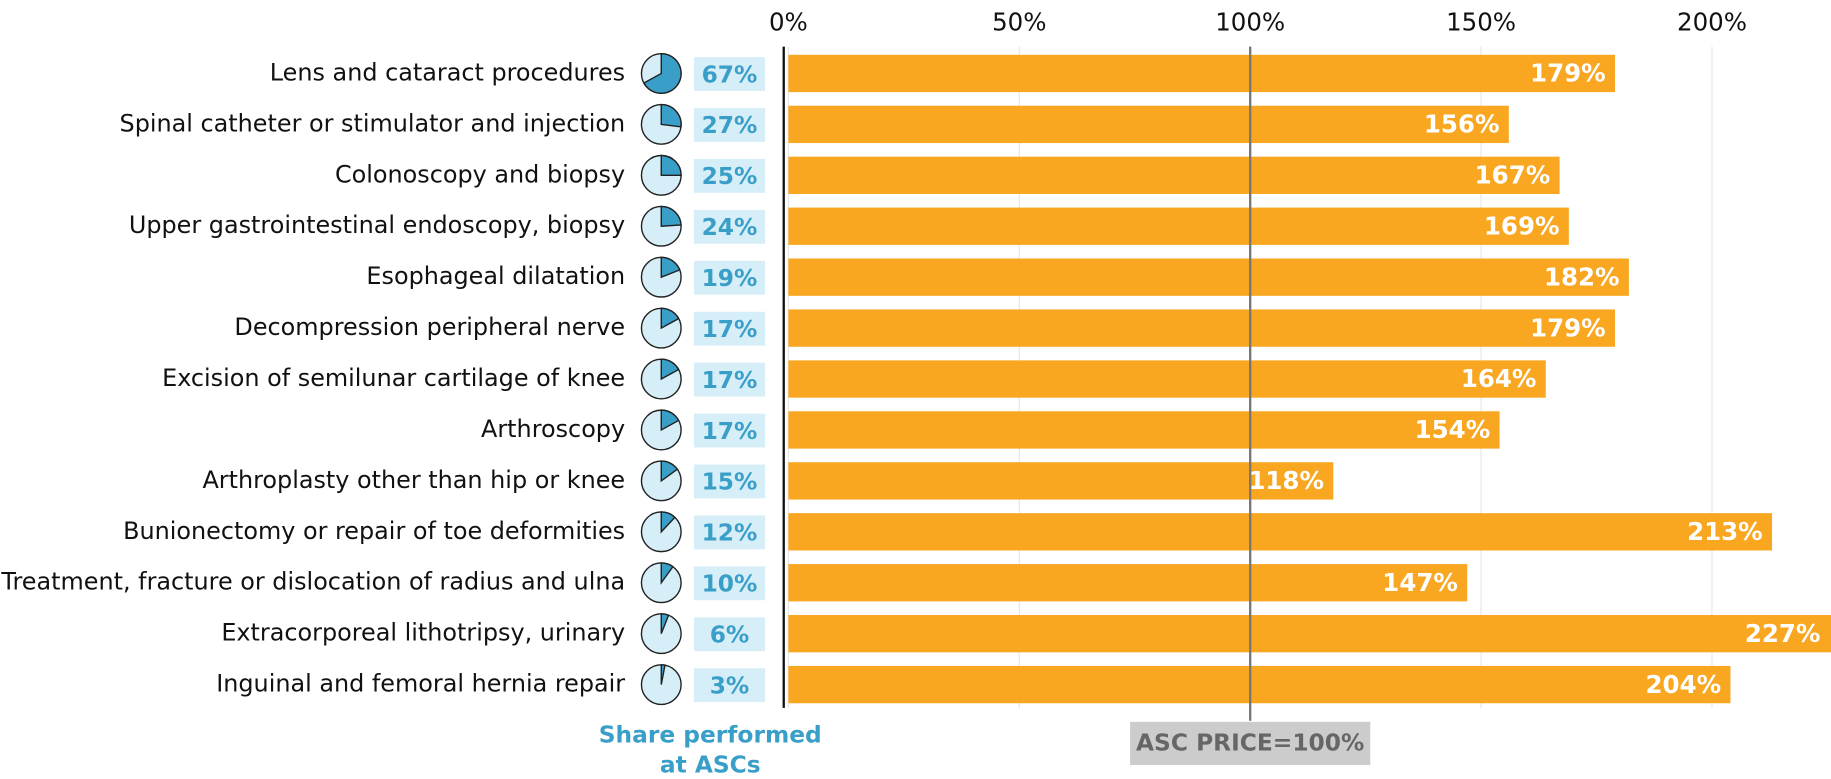 This screenshot has height=779, width=1831. What do you see at coordinates (788, 21) in the screenshot?
I see `x-tick-label: 0%` at bounding box center [788, 21].